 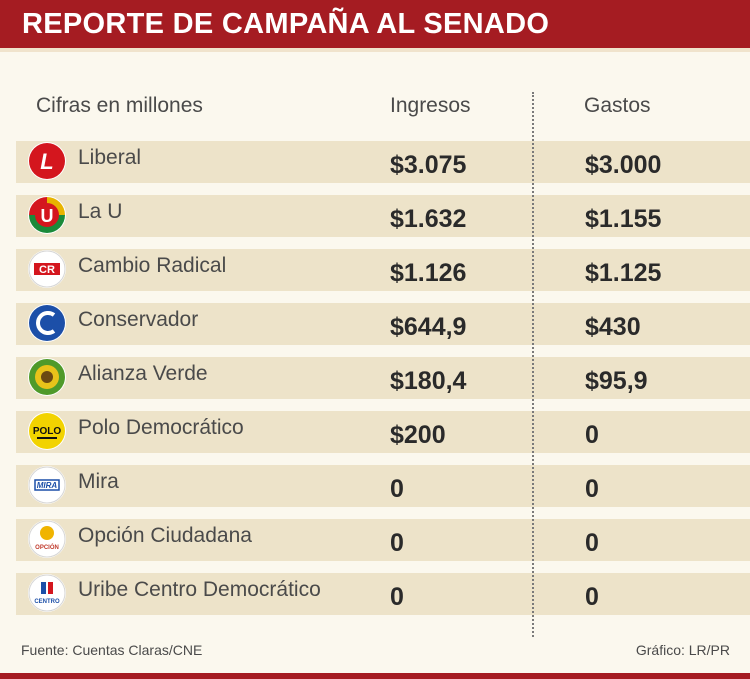 I want to click on header-bar: REPORTE DE CAMPAÑA AL SENADO, so click(x=375, y=26).